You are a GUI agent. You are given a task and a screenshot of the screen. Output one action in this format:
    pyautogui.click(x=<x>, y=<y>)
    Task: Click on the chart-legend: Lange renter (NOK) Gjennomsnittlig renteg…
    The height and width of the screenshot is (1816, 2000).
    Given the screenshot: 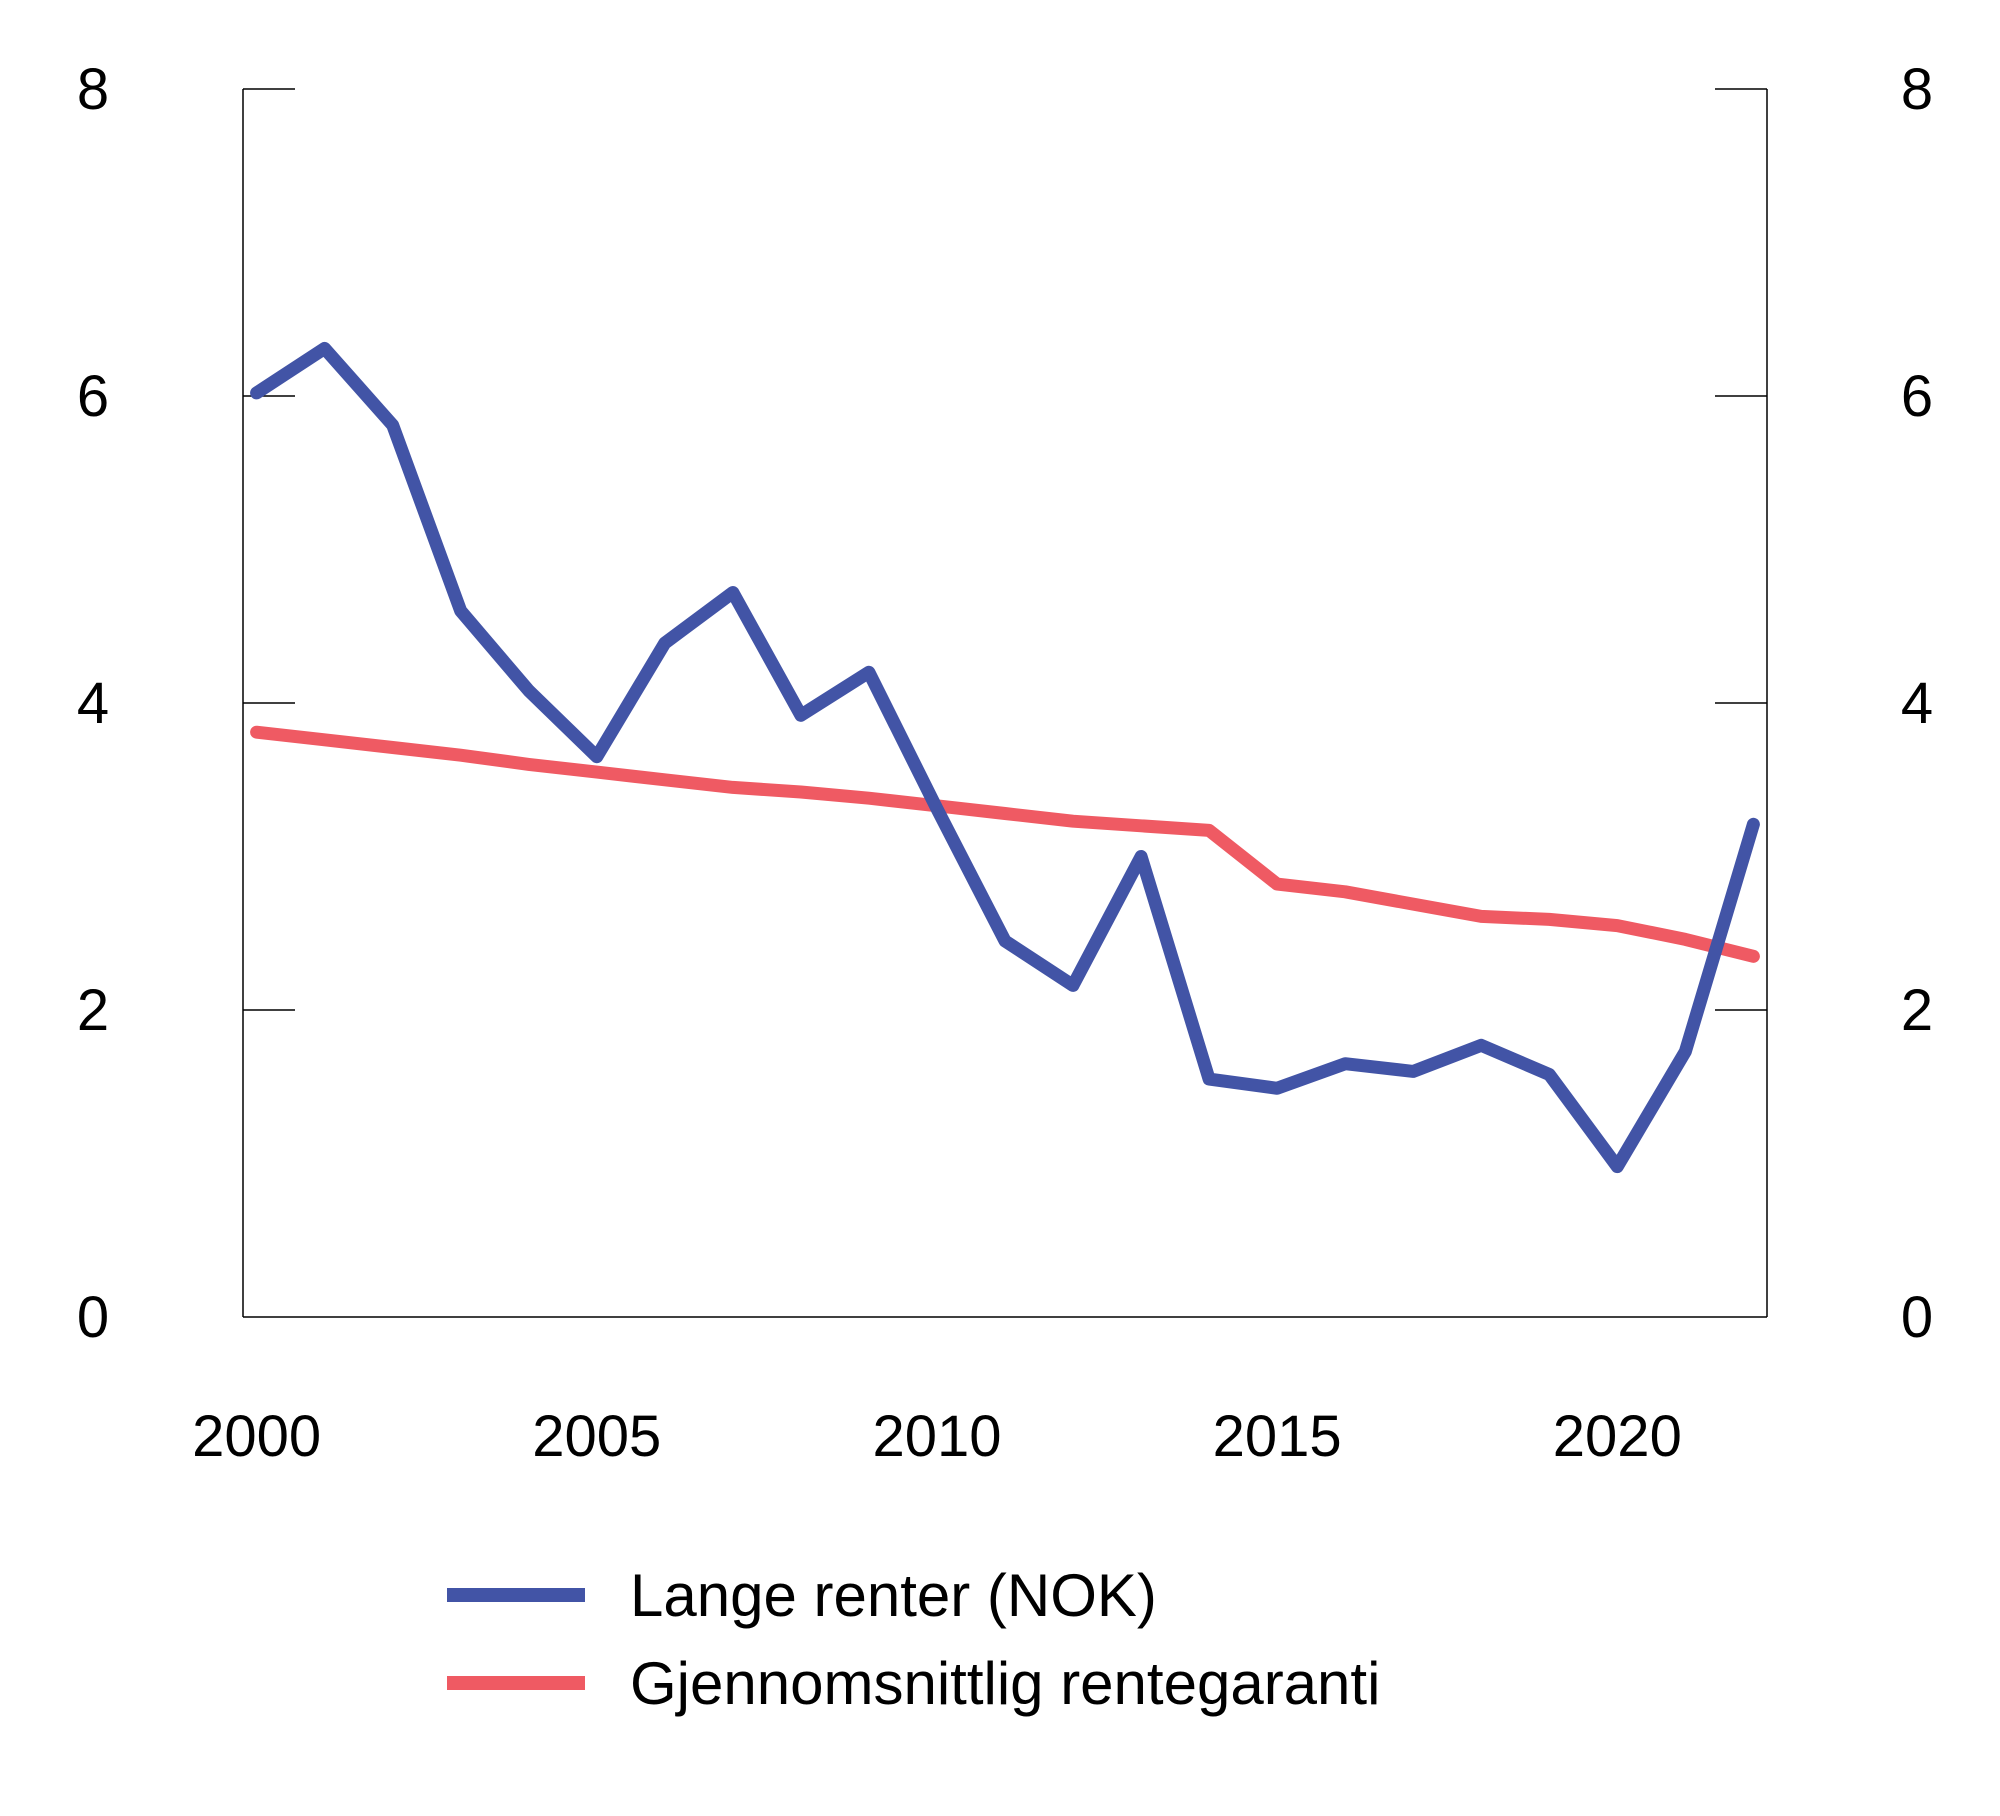 What is the action you would take?
    pyautogui.click(x=913, y=1639)
    